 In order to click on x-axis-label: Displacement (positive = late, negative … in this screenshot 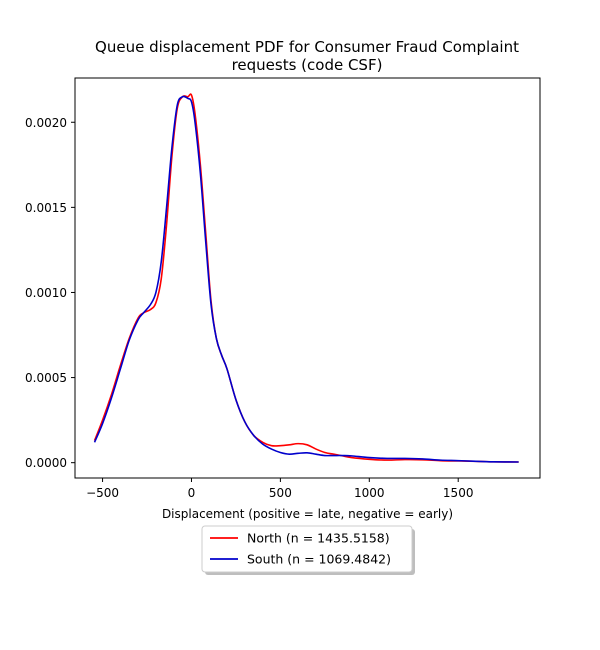, I will do `click(307, 514)`.